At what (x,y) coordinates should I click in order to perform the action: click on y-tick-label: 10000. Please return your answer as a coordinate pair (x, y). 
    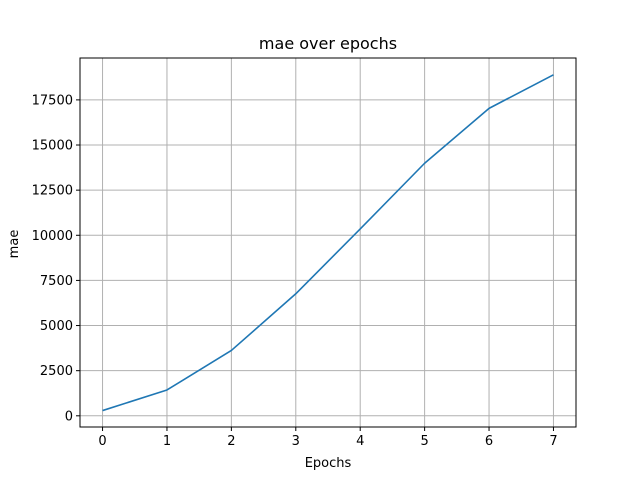
    Looking at the image, I should click on (52, 236).